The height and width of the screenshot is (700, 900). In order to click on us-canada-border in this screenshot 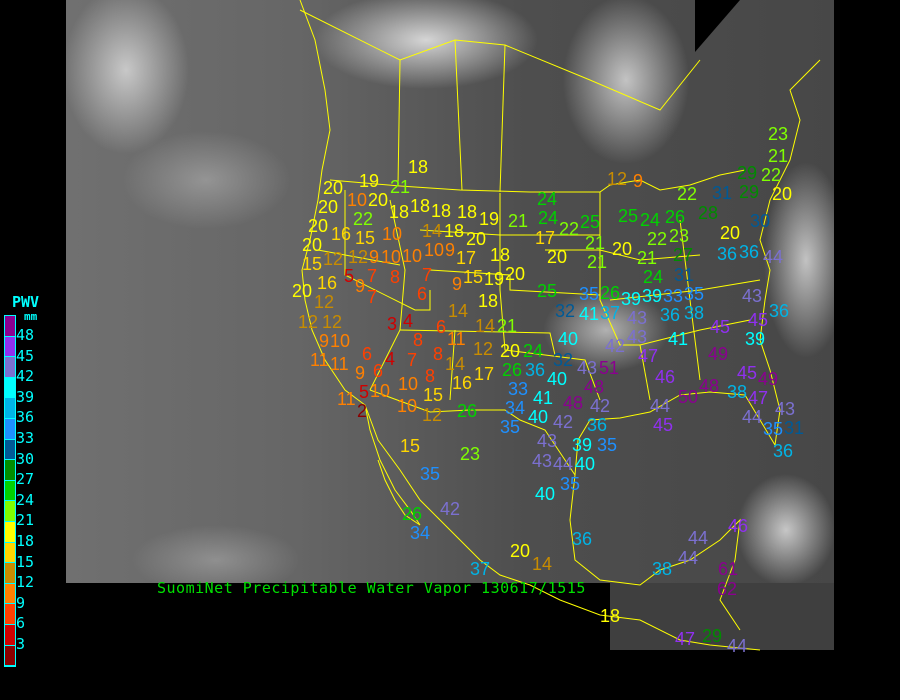, I will do `click(537, 181)`.